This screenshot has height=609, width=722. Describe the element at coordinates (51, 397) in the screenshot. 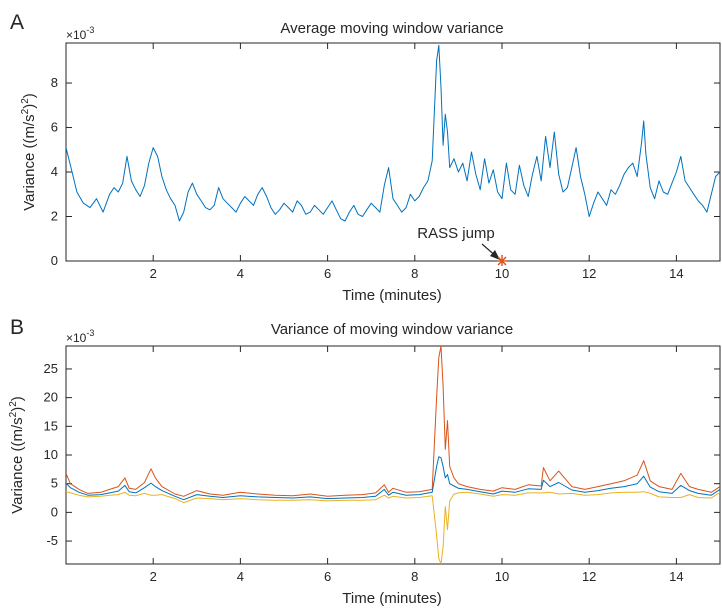

I see `y-tick-label: 20` at that location.